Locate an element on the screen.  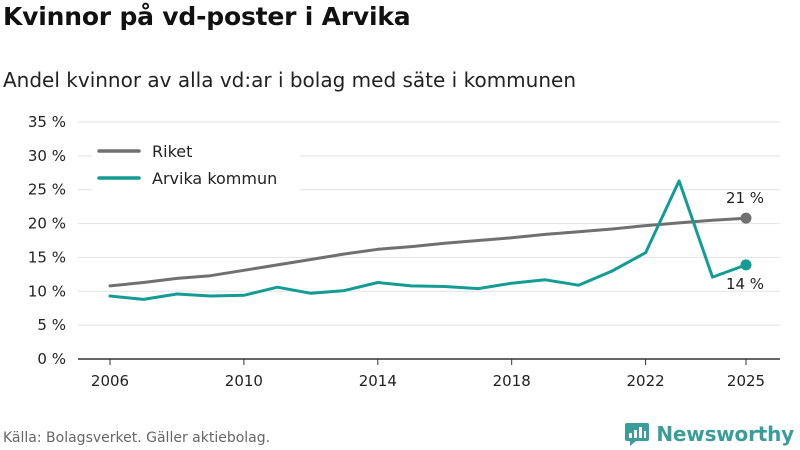
y-tick-label: 15 % is located at coordinates (47, 257).